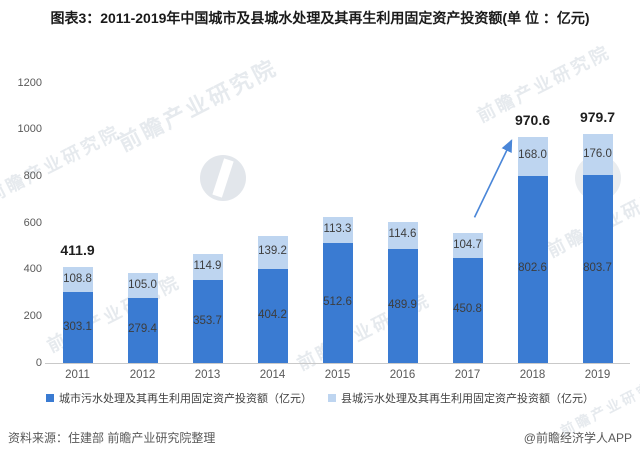  What do you see at coordinates (532, 119) in the screenshot?
I see `total-label-2018: 970.6` at bounding box center [532, 119].